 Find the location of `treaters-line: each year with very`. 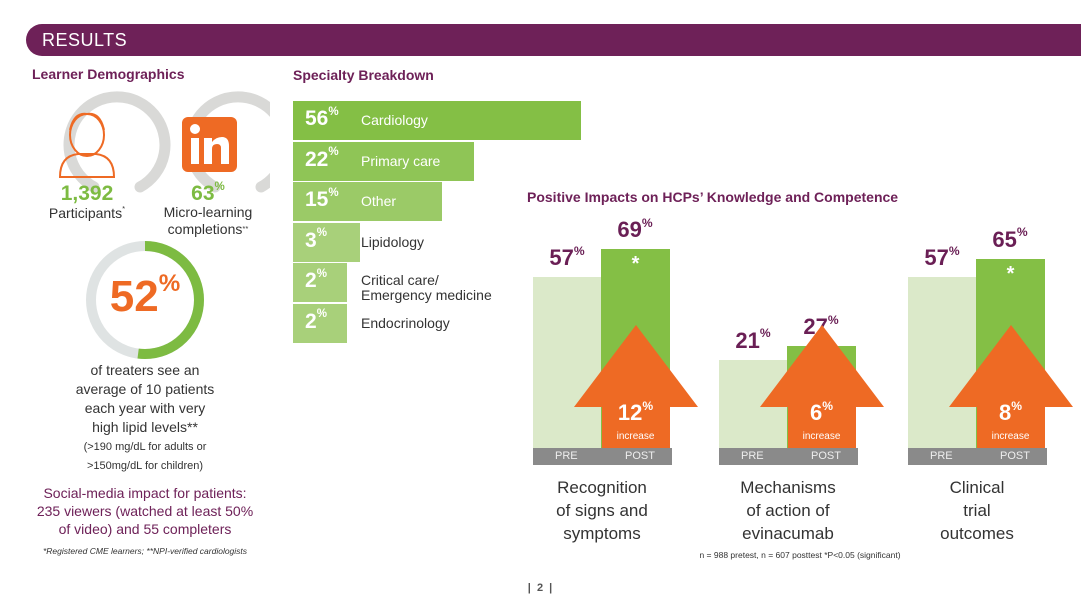

treaters-line: each year with very is located at coordinates (145, 408).